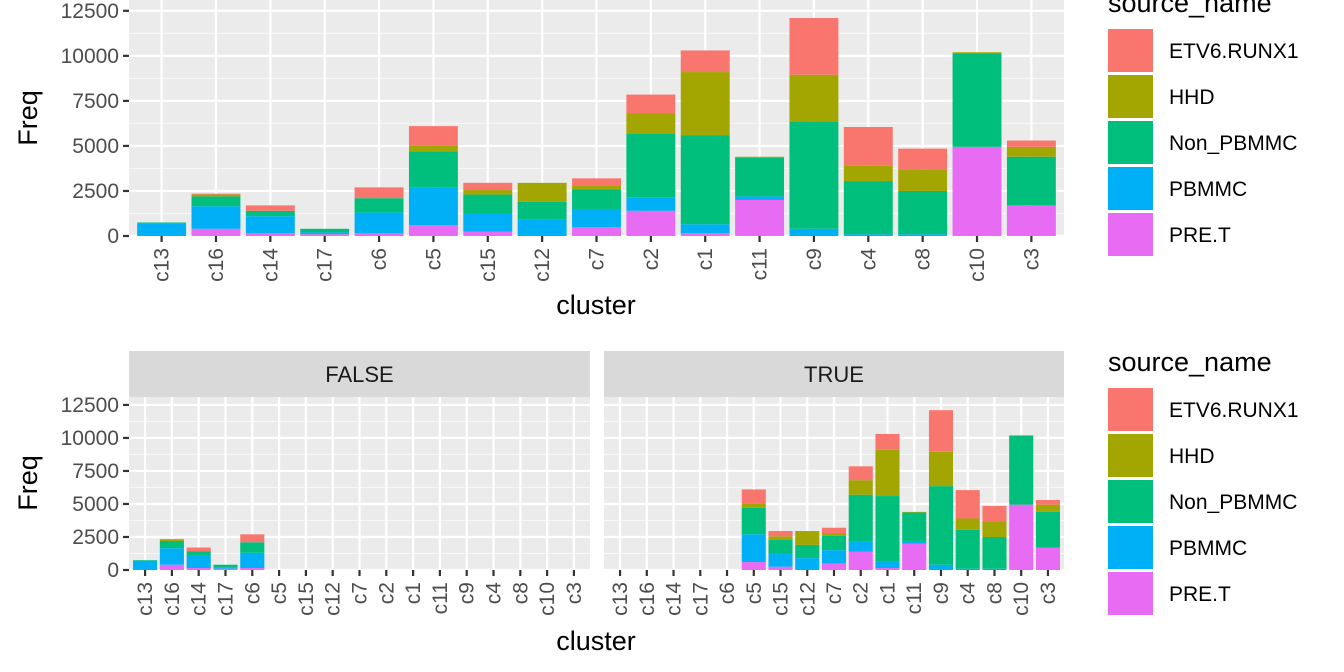 The height and width of the screenshot is (672, 1344). What do you see at coordinates (834, 374) in the screenshot?
I see `facet-strip-label: TRUE` at bounding box center [834, 374].